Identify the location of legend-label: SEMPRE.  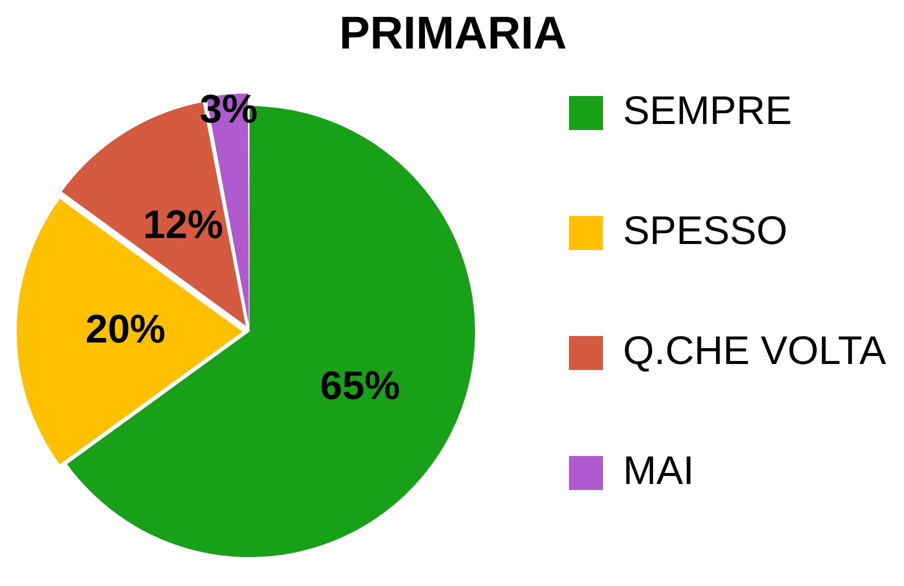
(707, 111).